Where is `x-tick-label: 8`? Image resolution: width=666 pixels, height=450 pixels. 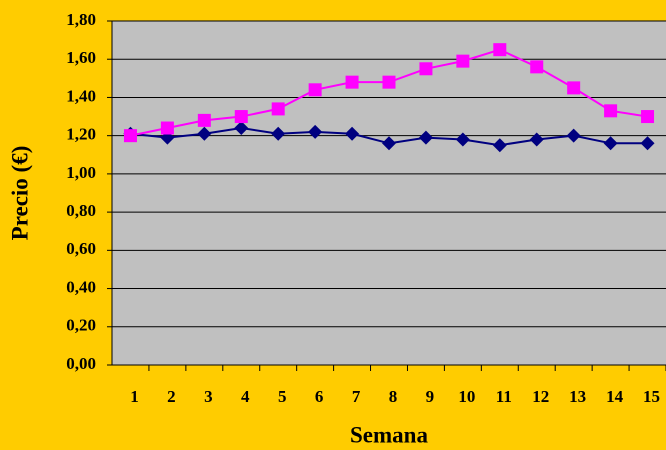
x-tick-label: 8 is located at coordinates (393, 396).